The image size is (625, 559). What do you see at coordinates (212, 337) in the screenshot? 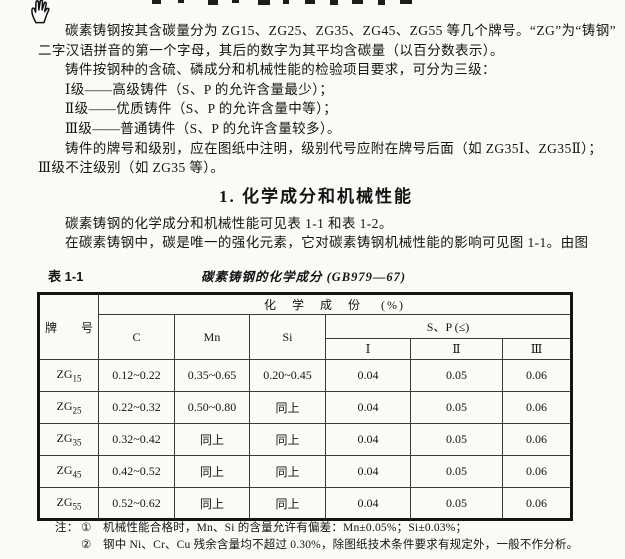
I see `header-mn: Mn` at bounding box center [212, 337].